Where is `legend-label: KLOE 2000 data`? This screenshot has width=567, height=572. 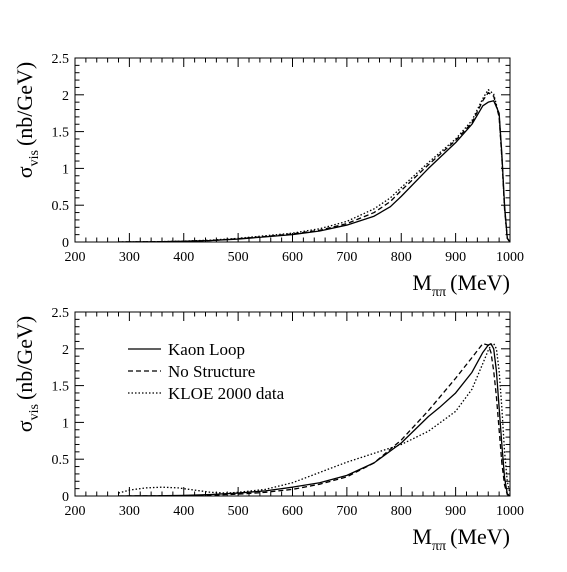 legend-label: KLOE 2000 data is located at coordinates (226, 393).